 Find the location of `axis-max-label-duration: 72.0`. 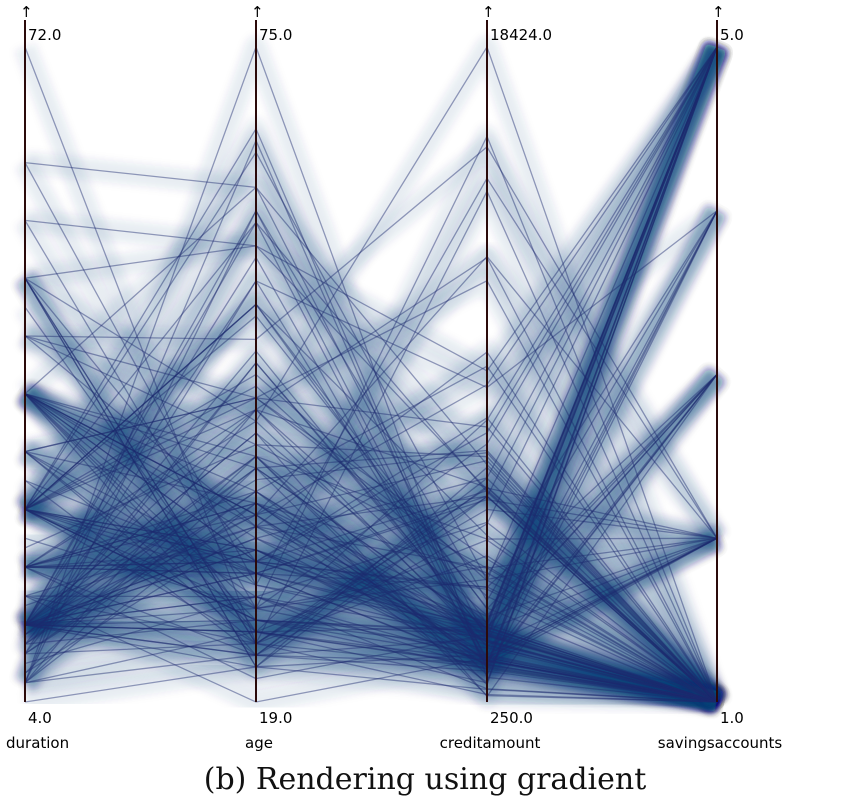

axis-max-label-duration: 72.0 is located at coordinates (44, 35).